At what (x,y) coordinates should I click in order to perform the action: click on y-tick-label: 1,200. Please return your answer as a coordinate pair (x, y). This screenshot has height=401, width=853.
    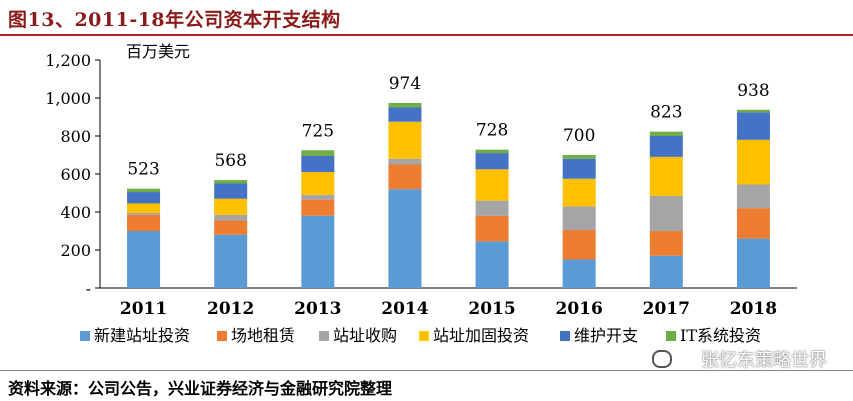
    Looking at the image, I should click on (68, 60).